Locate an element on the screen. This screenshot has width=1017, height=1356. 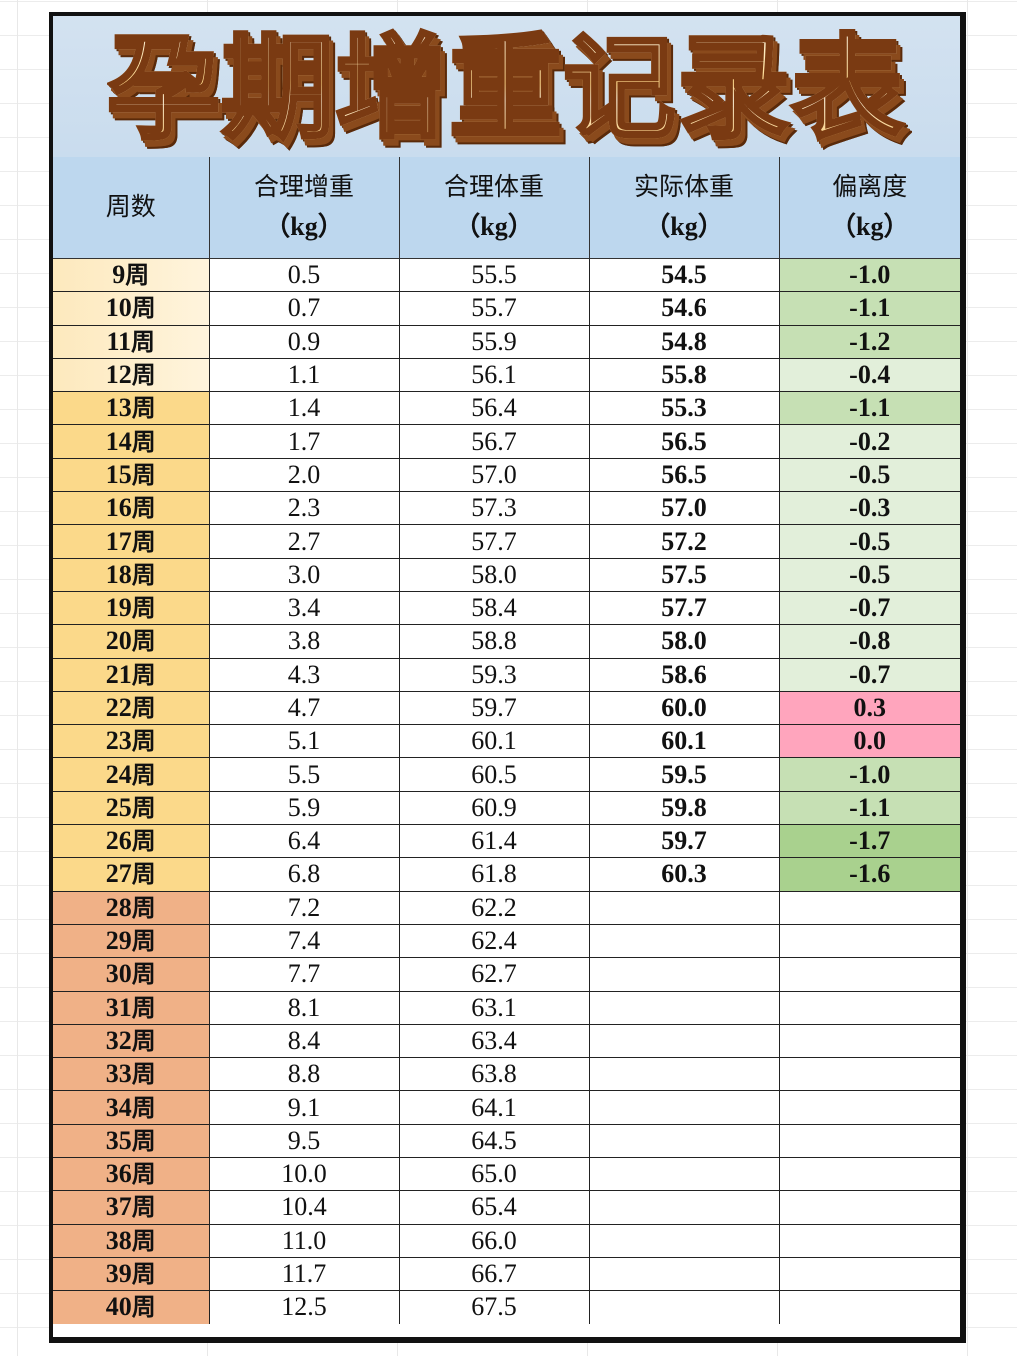
reasonable-gain-cell: 10.4 is located at coordinates (304, 1207).